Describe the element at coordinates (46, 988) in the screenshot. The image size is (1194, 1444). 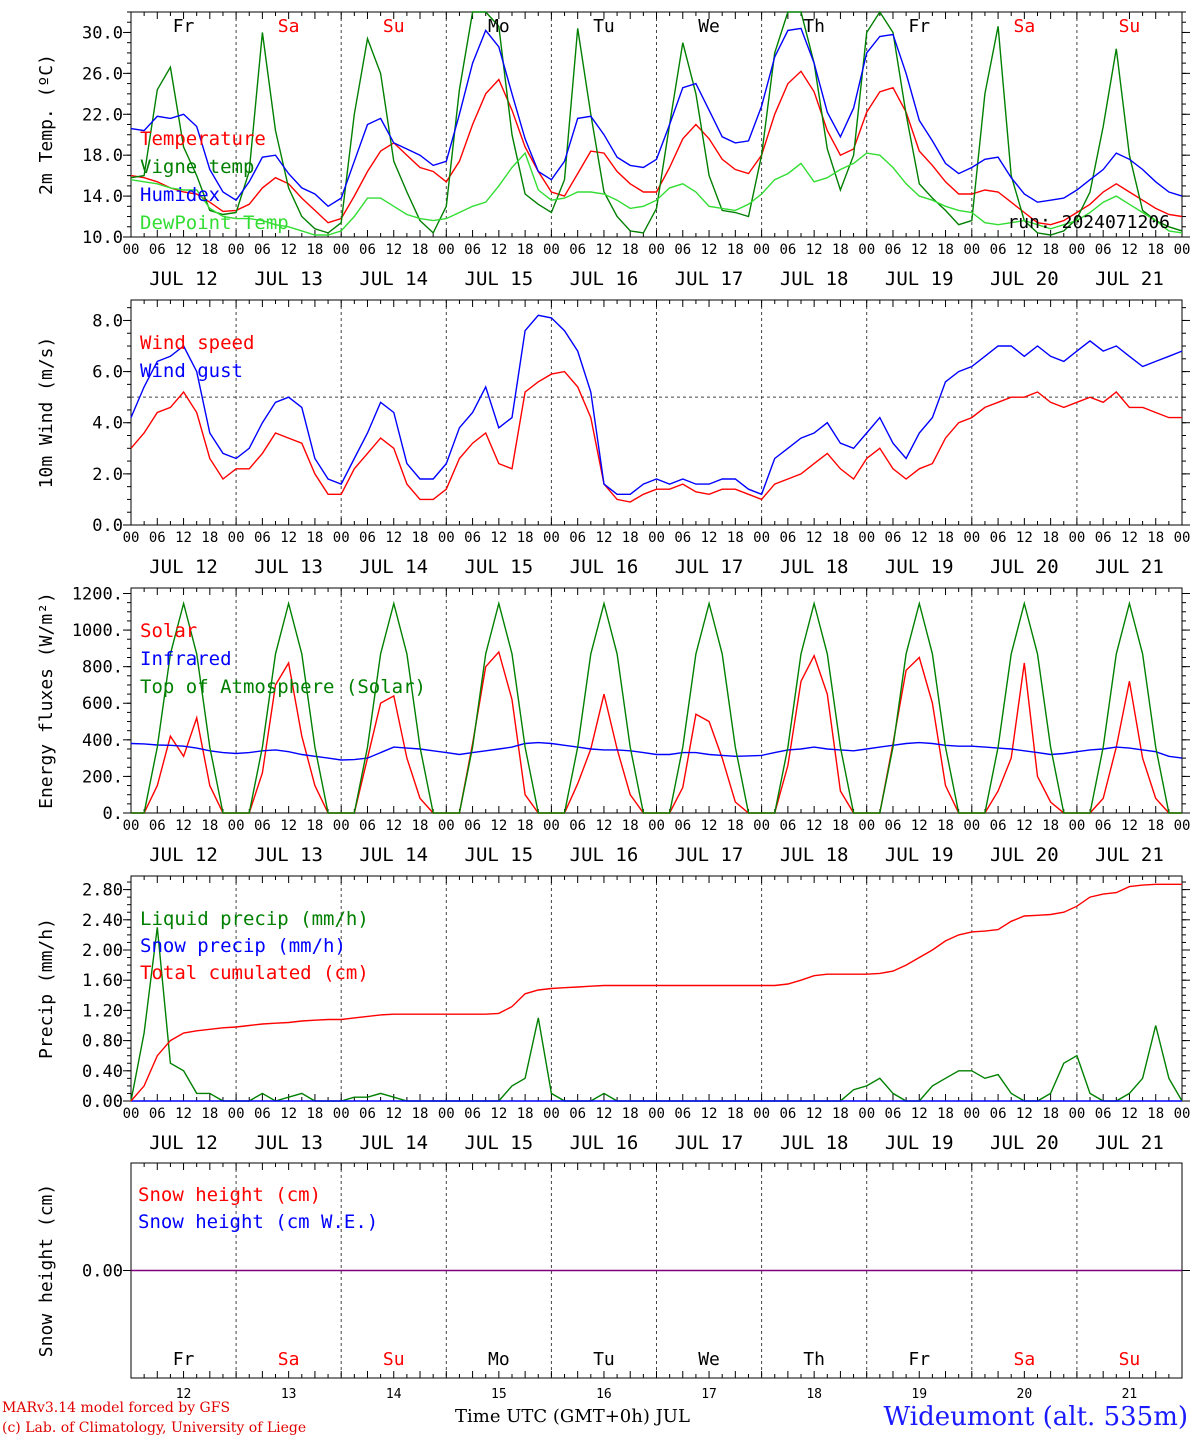
I see `y-axis-label: Precip (mm/h)` at that location.